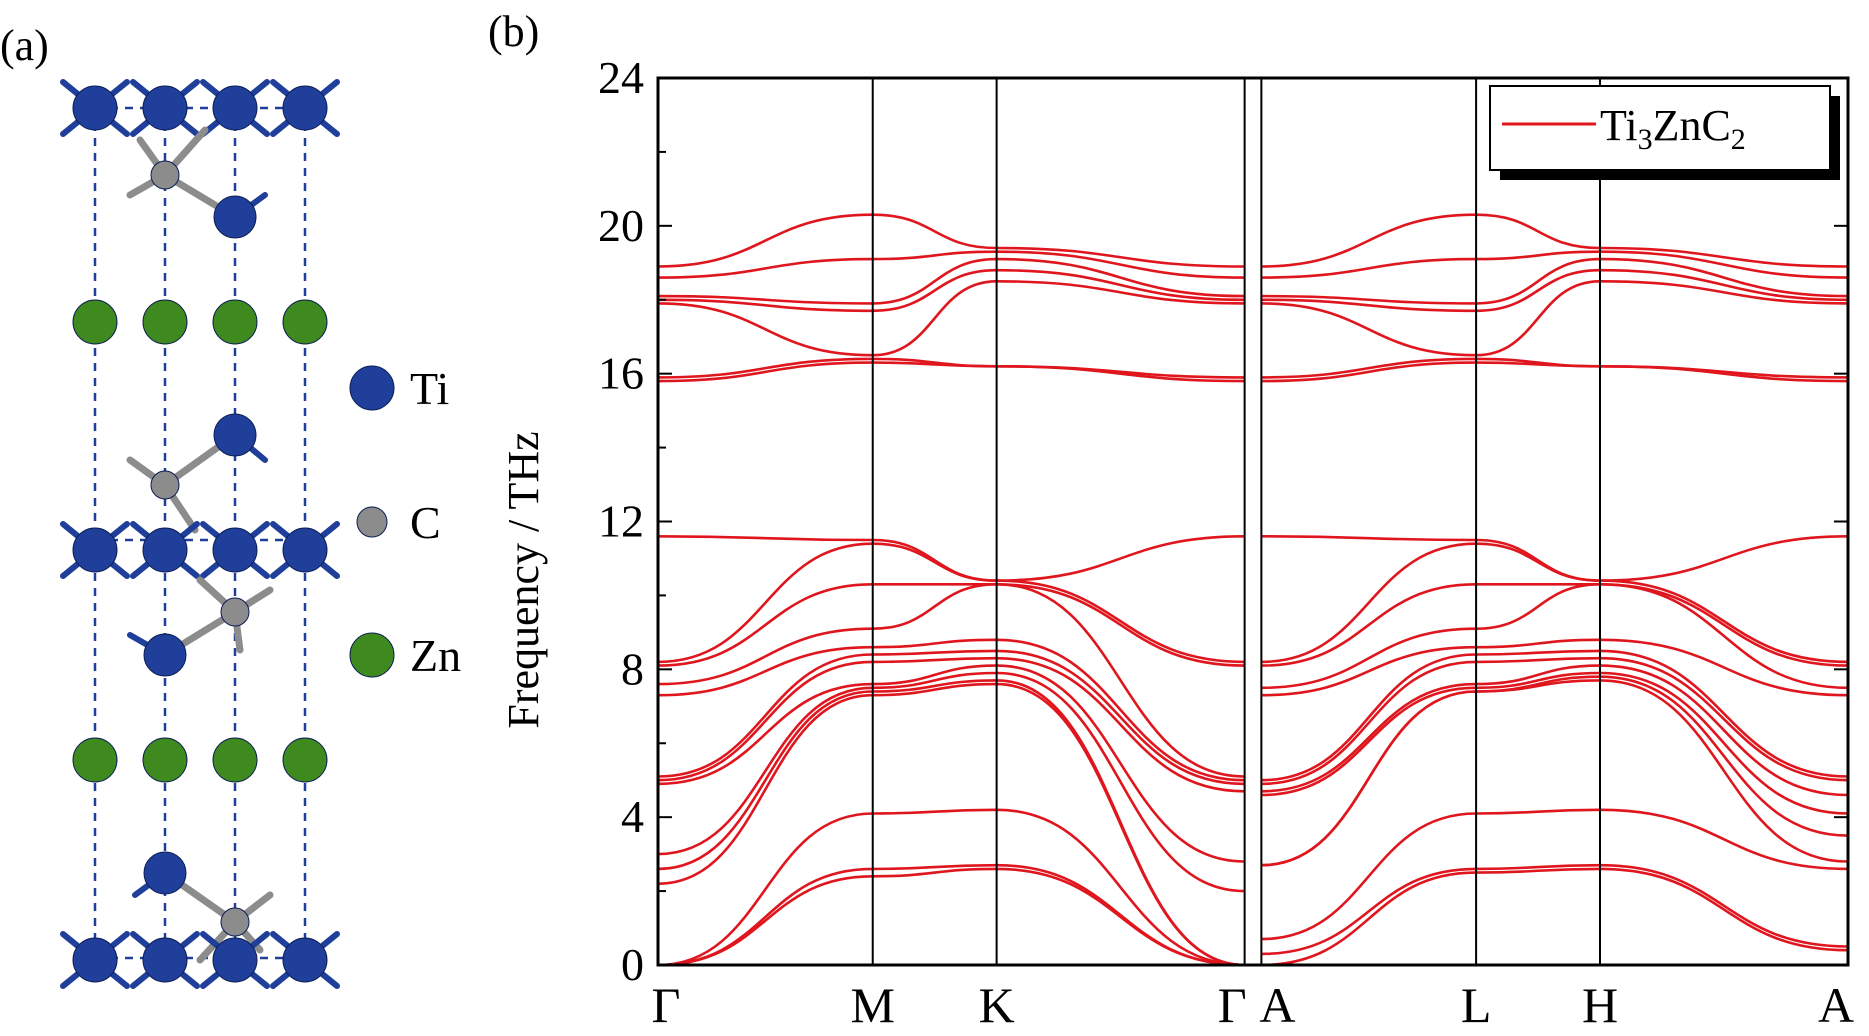 Image resolution: width=1869 pixels, height=1036 pixels. Describe the element at coordinates (1673, 128) in the screenshot. I see `legend-label: Ti3ZnC2` at that location.